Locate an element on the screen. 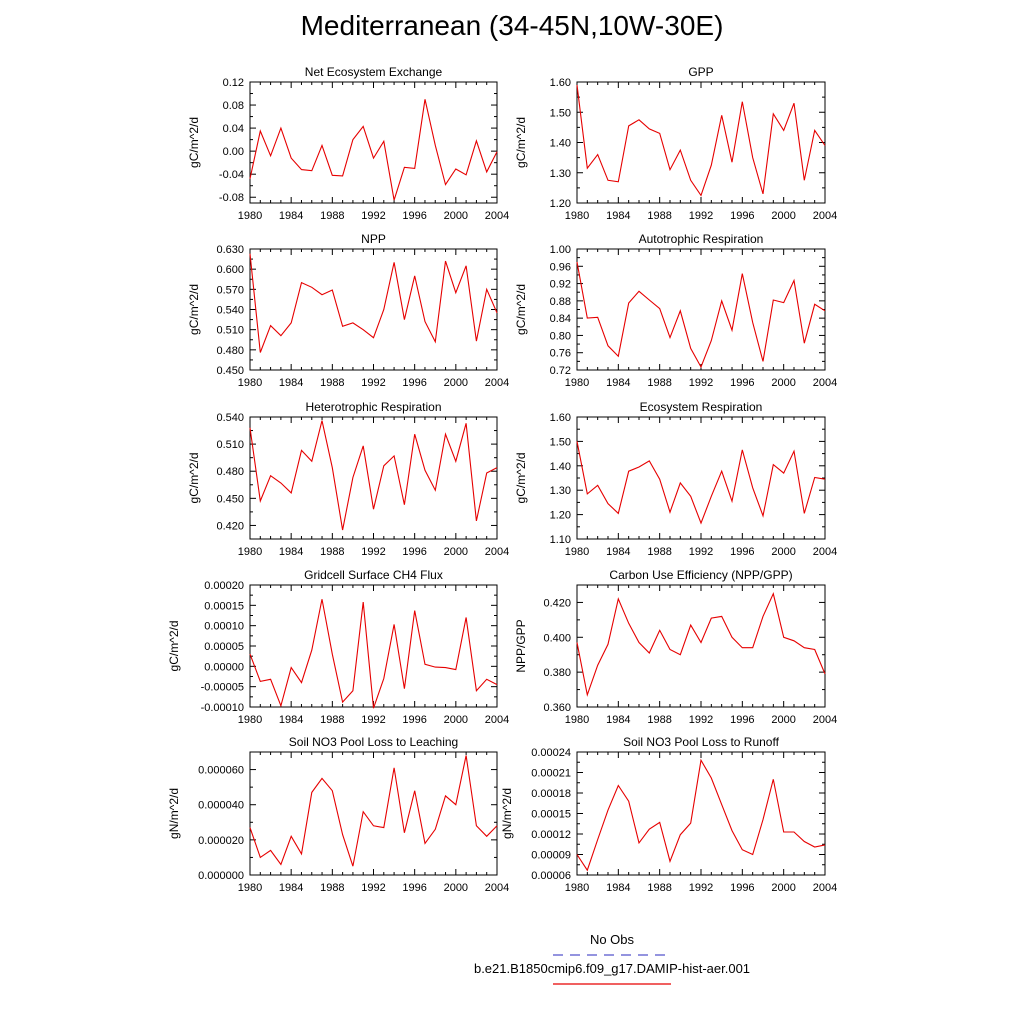  y-tick-label: 0.570 is located at coordinates (230, 290).